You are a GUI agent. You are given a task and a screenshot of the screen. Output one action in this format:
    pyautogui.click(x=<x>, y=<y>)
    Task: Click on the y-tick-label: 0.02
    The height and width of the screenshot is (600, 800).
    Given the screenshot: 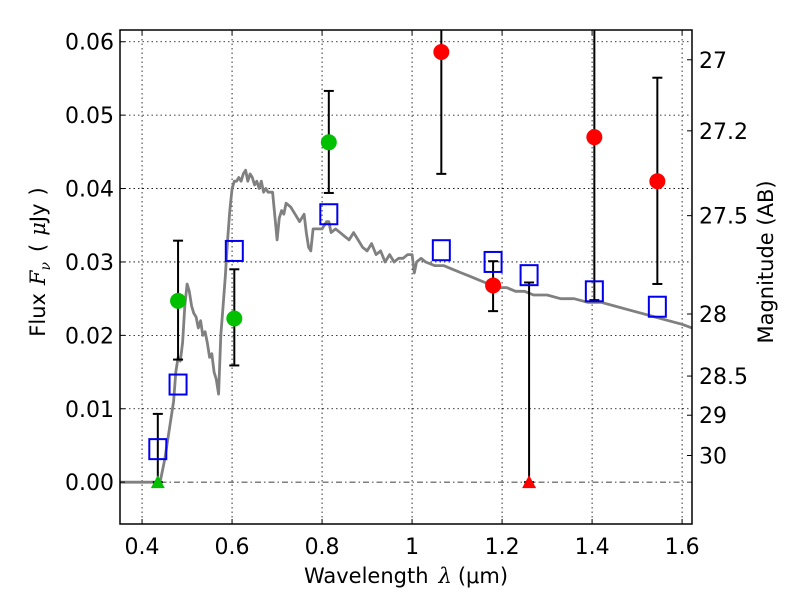 What is the action you would take?
    pyautogui.click(x=89, y=336)
    